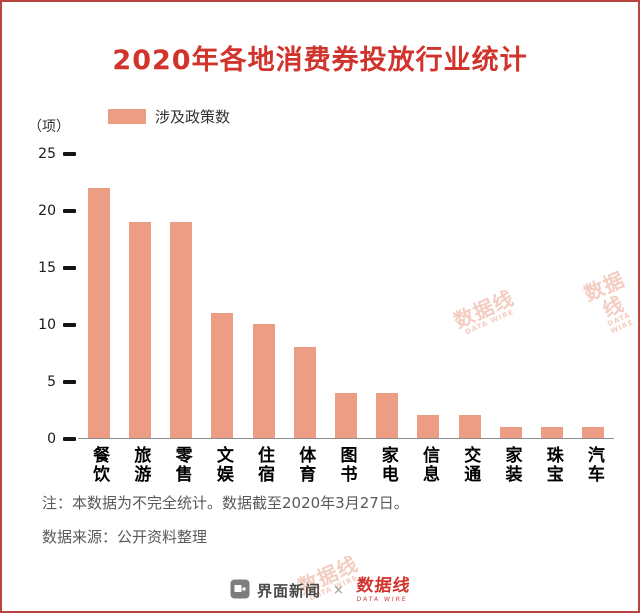 The width and height of the screenshot is (640, 613). I want to click on bar-信息, so click(428, 426).